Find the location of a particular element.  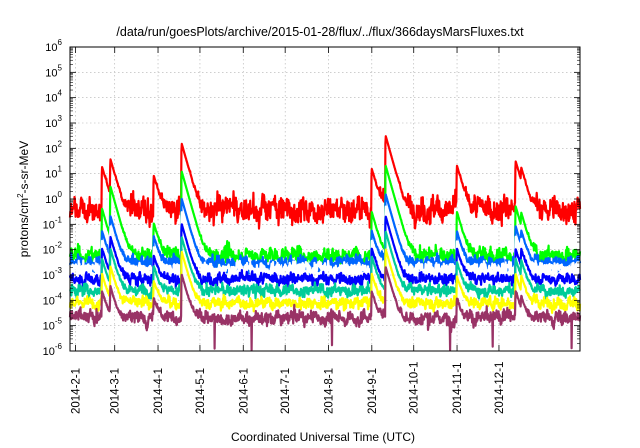

x-tick-label: 2014-12-1 is located at coordinates (500, 388).